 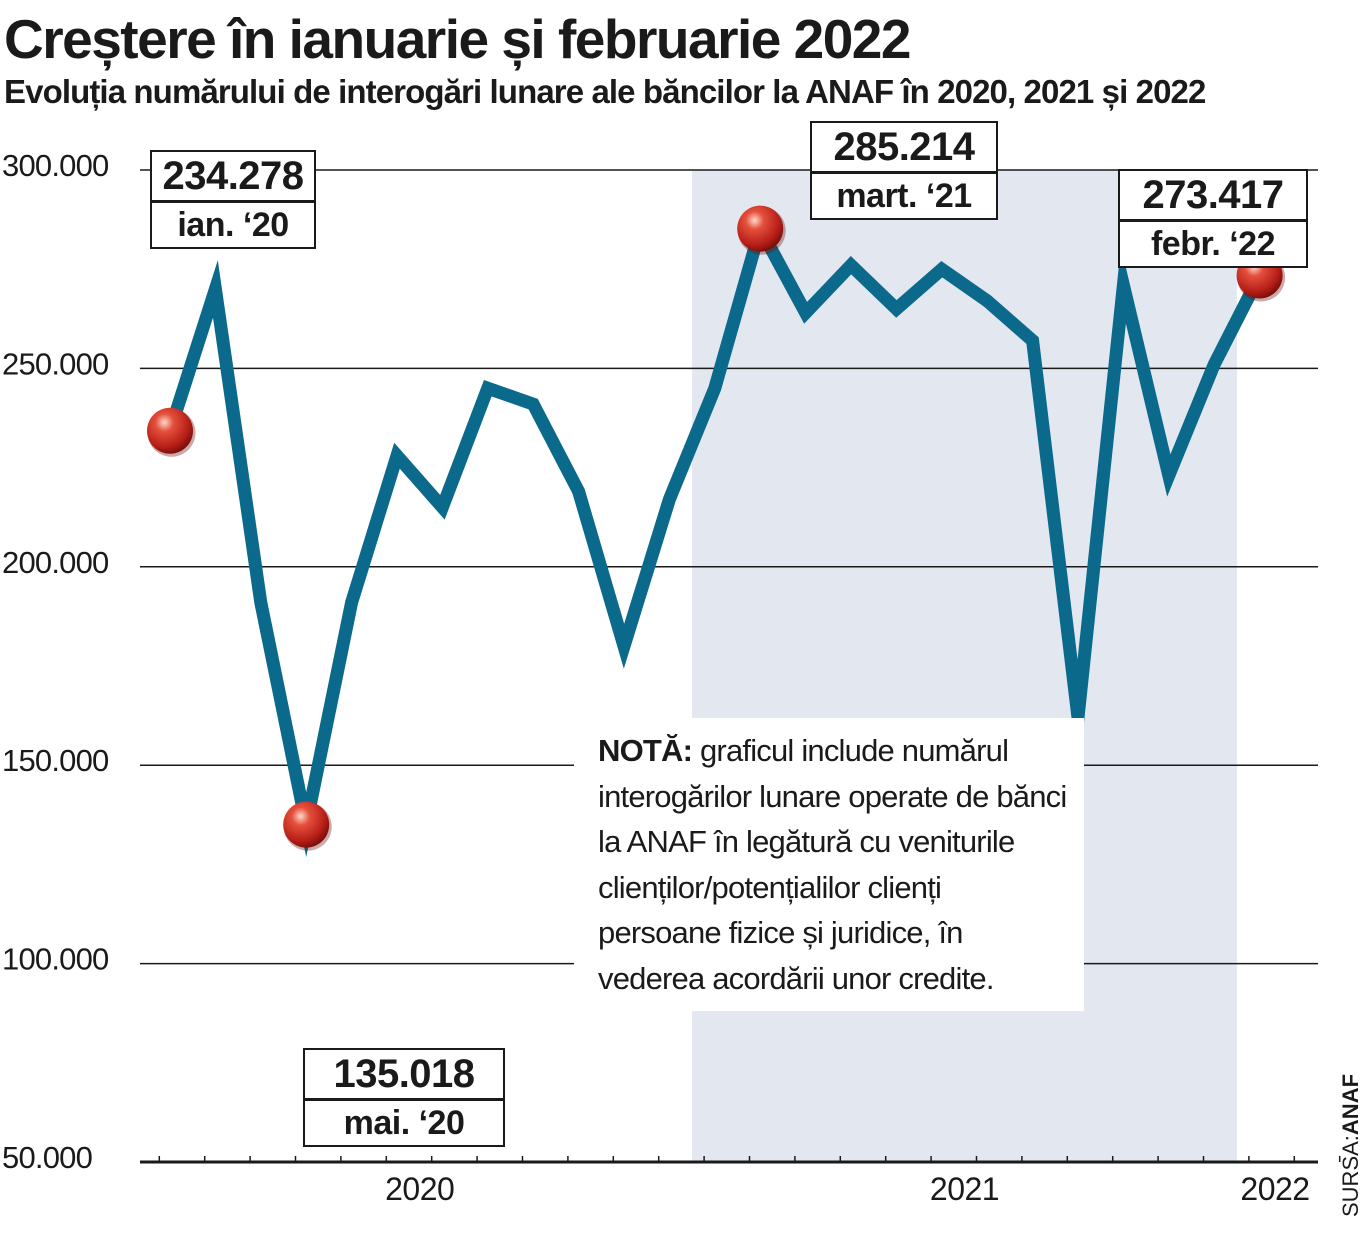 What do you see at coordinates (1350, 1104) in the screenshot?
I see `source-name: ANAF` at bounding box center [1350, 1104].